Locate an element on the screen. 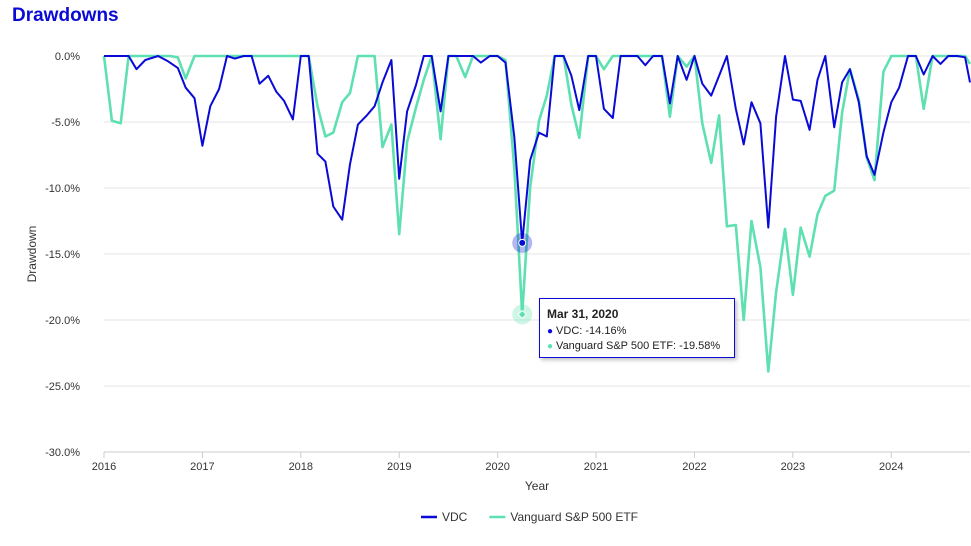 Image resolution: width=971 pixels, height=546 pixels. hover-markers is located at coordinates (522, 278).